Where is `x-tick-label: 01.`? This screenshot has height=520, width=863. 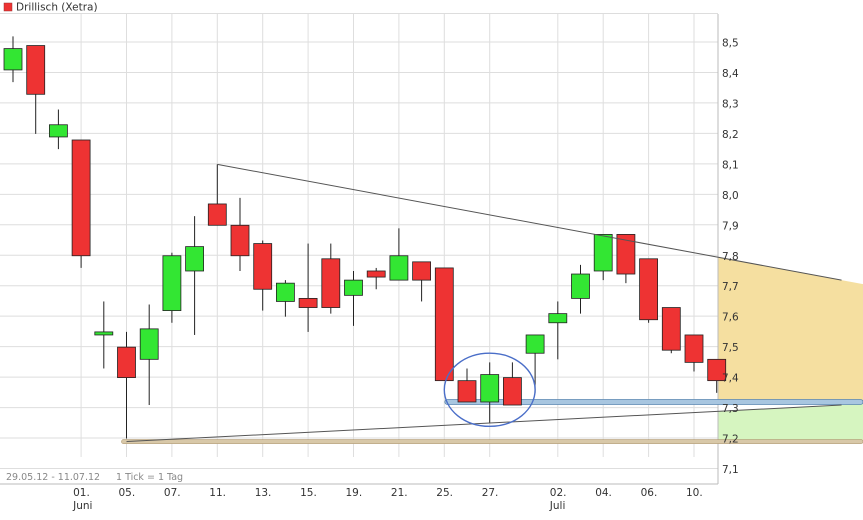
x-tick-label: 01. is located at coordinates (81, 493).